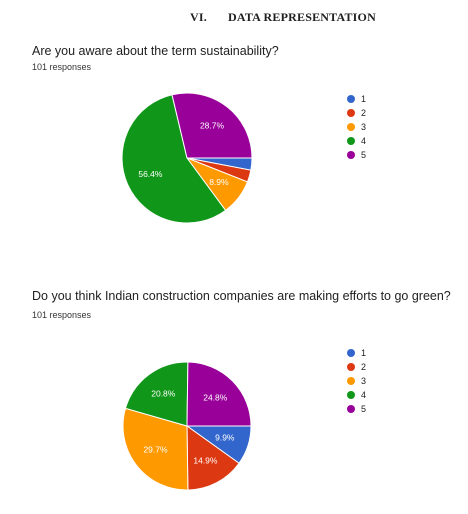 The height and width of the screenshot is (514, 468). I want to click on section-title: DATA REPRESENTATION, so click(302, 17).